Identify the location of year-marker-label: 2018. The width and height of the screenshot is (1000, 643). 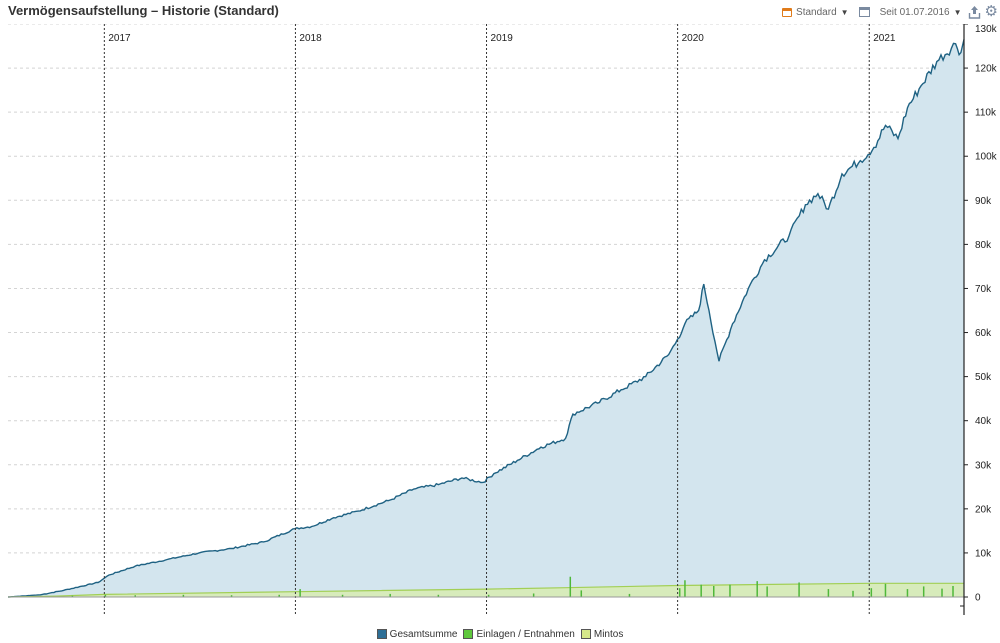
(310, 38).